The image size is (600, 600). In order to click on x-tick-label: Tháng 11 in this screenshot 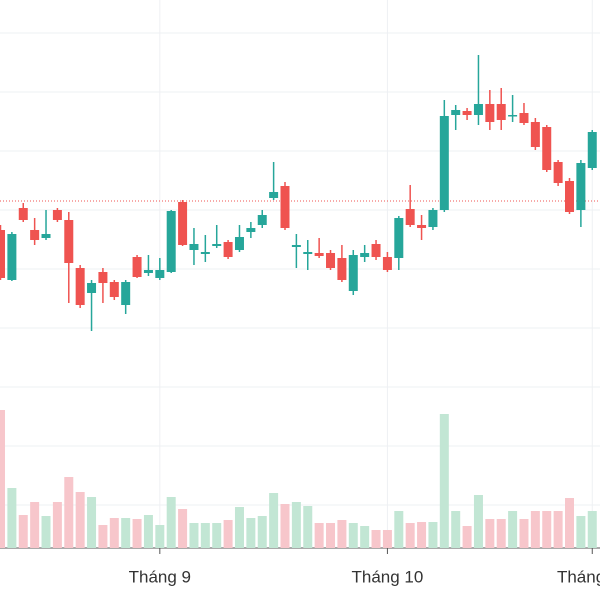, I will do `click(578, 576)`.